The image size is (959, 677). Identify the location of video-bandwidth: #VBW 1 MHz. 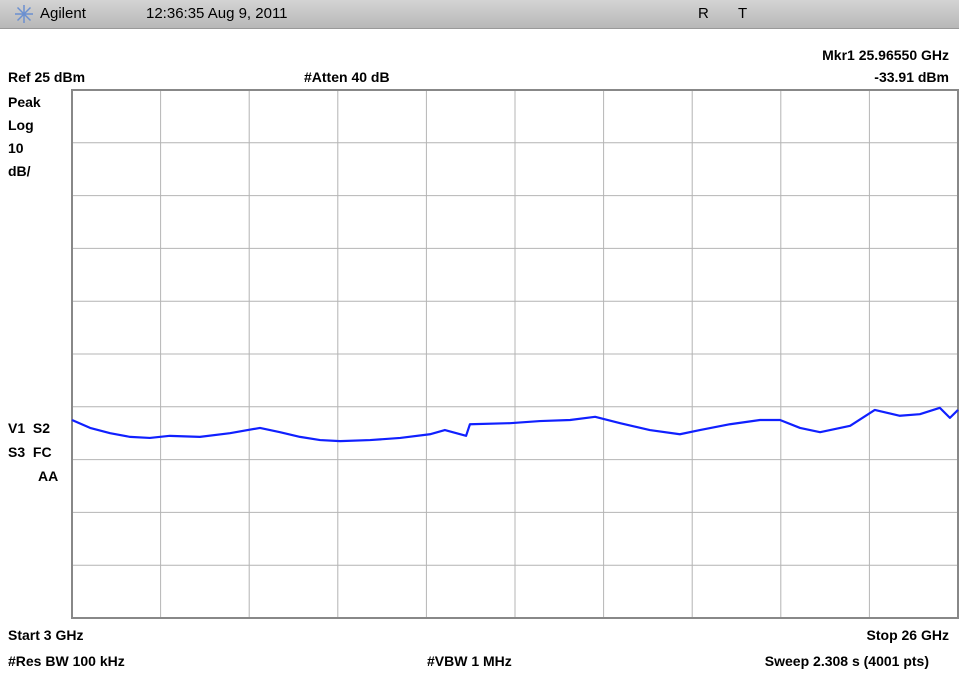
(469, 661).